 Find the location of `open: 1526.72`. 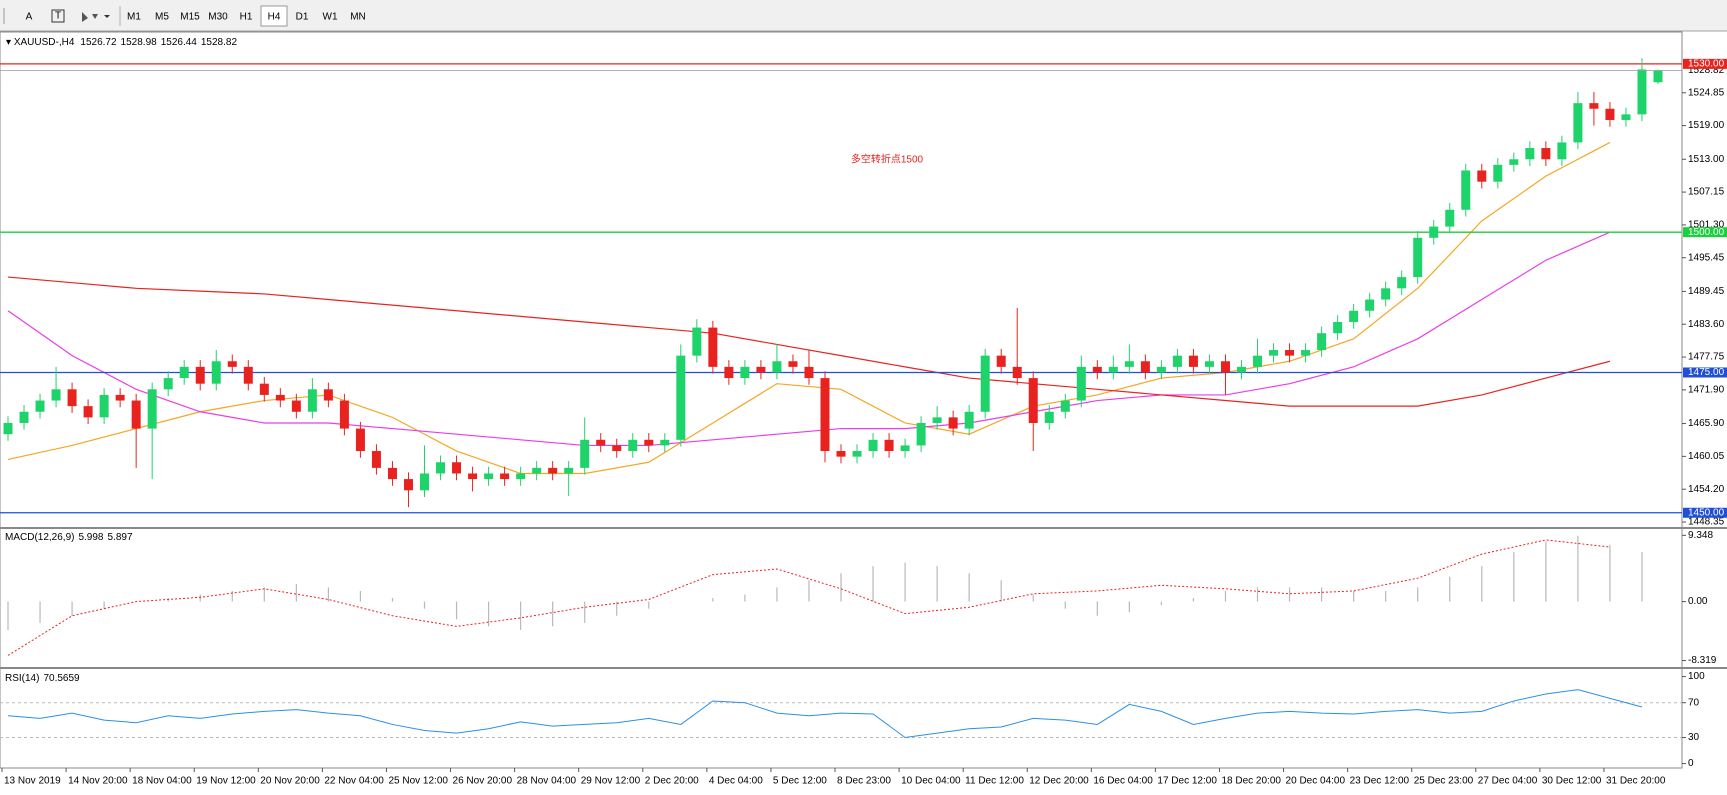

open: 1526.72 is located at coordinates (98, 42).